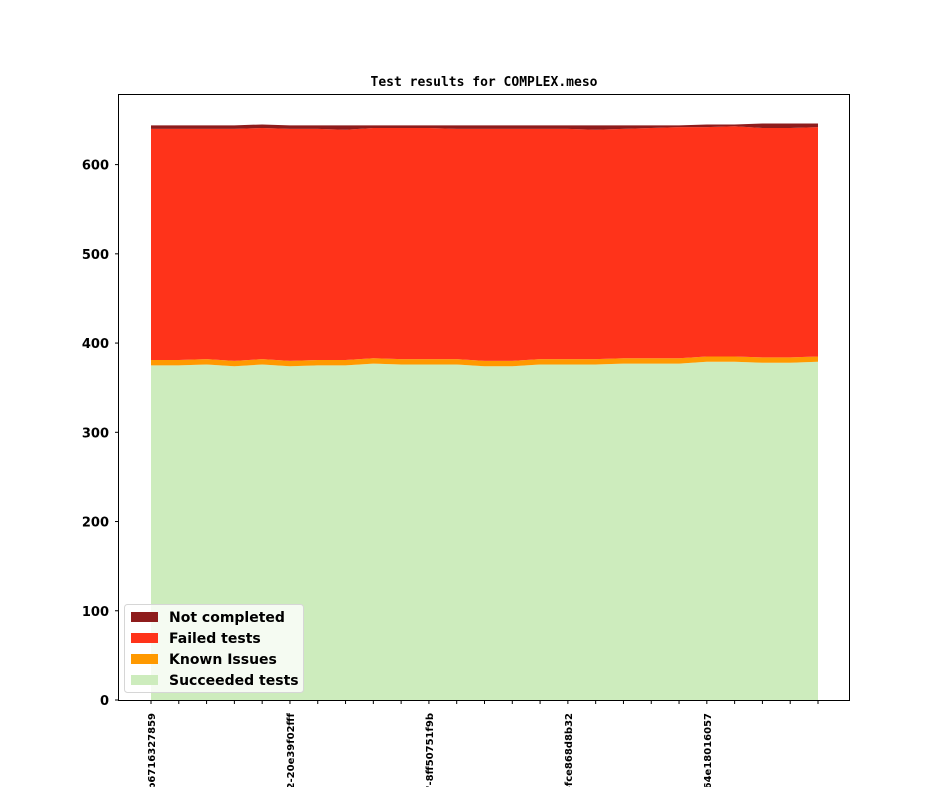 The width and height of the screenshot is (944, 787). What do you see at coordinates (708, 750) in the screenshot?
I see `x-tick-label: 64e18016057` at bounding box center [708, 750].